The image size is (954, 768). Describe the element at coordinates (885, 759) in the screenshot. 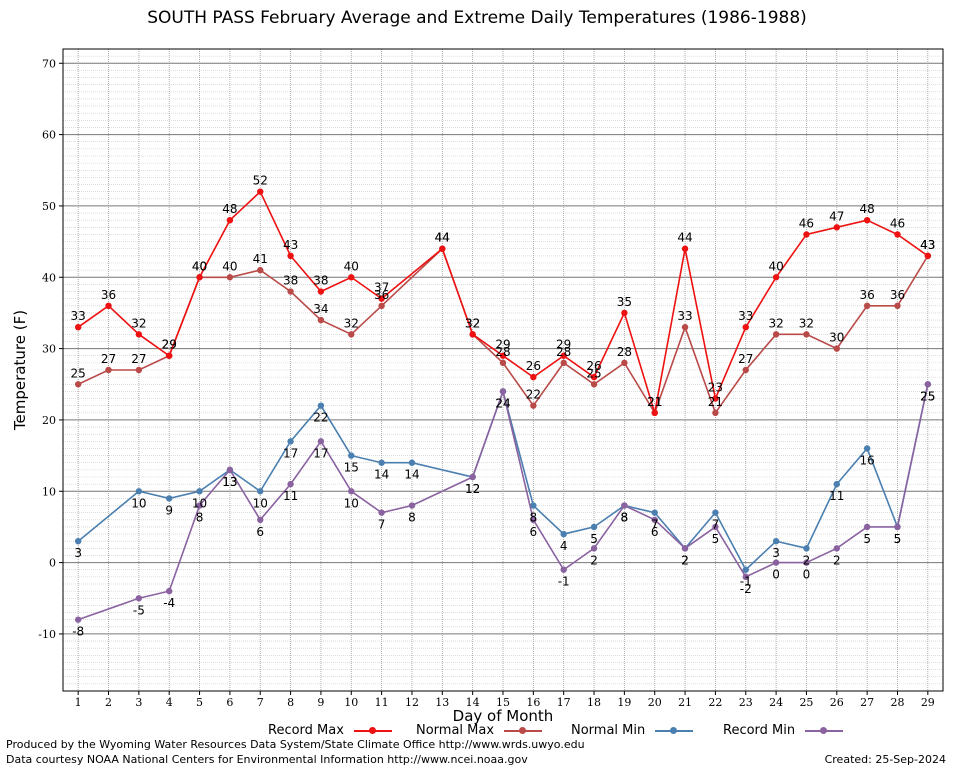

I see `created-date: Created: 25-Sep-2024` at that location.